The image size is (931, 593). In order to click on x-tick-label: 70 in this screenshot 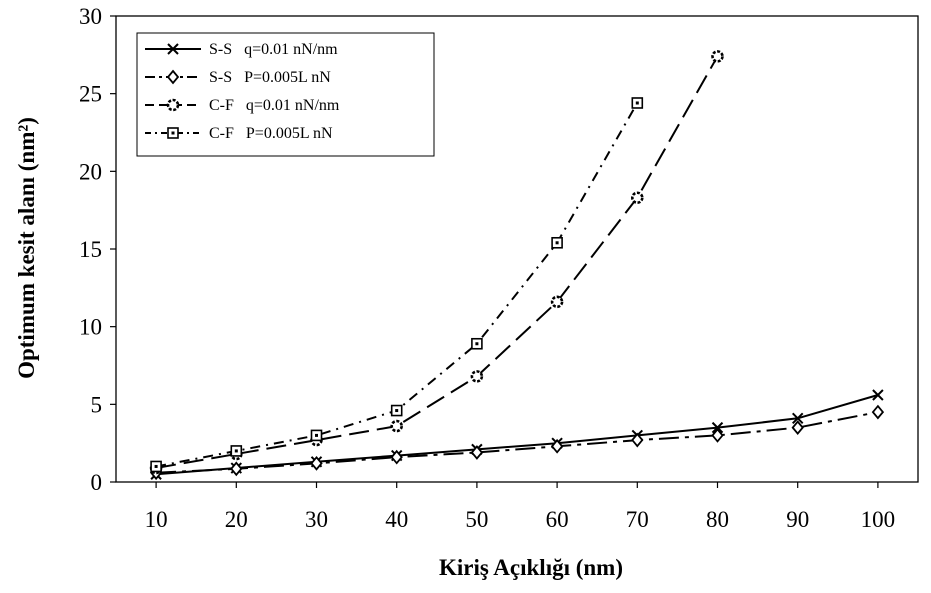, I will do `click(637, 519)`.